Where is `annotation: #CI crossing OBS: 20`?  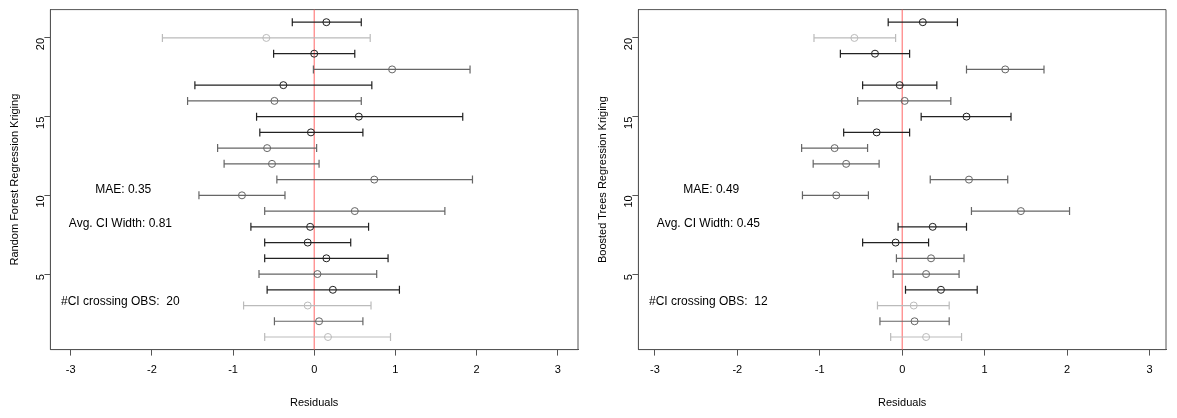
annotation: #CI crossing OBS: 20 is located at coordinates (120, 301).